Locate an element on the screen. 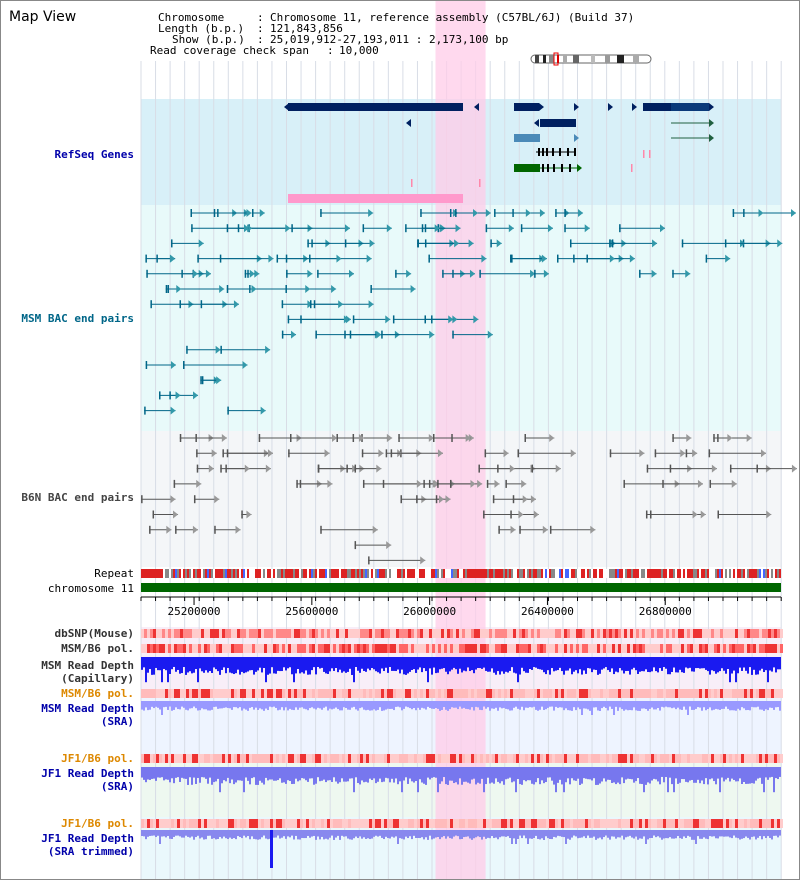 The width and height of the screenshot is (800, 880). msm-b6-pol-2-label: MSM/B6 pol. is located at coordinates (97, 693).